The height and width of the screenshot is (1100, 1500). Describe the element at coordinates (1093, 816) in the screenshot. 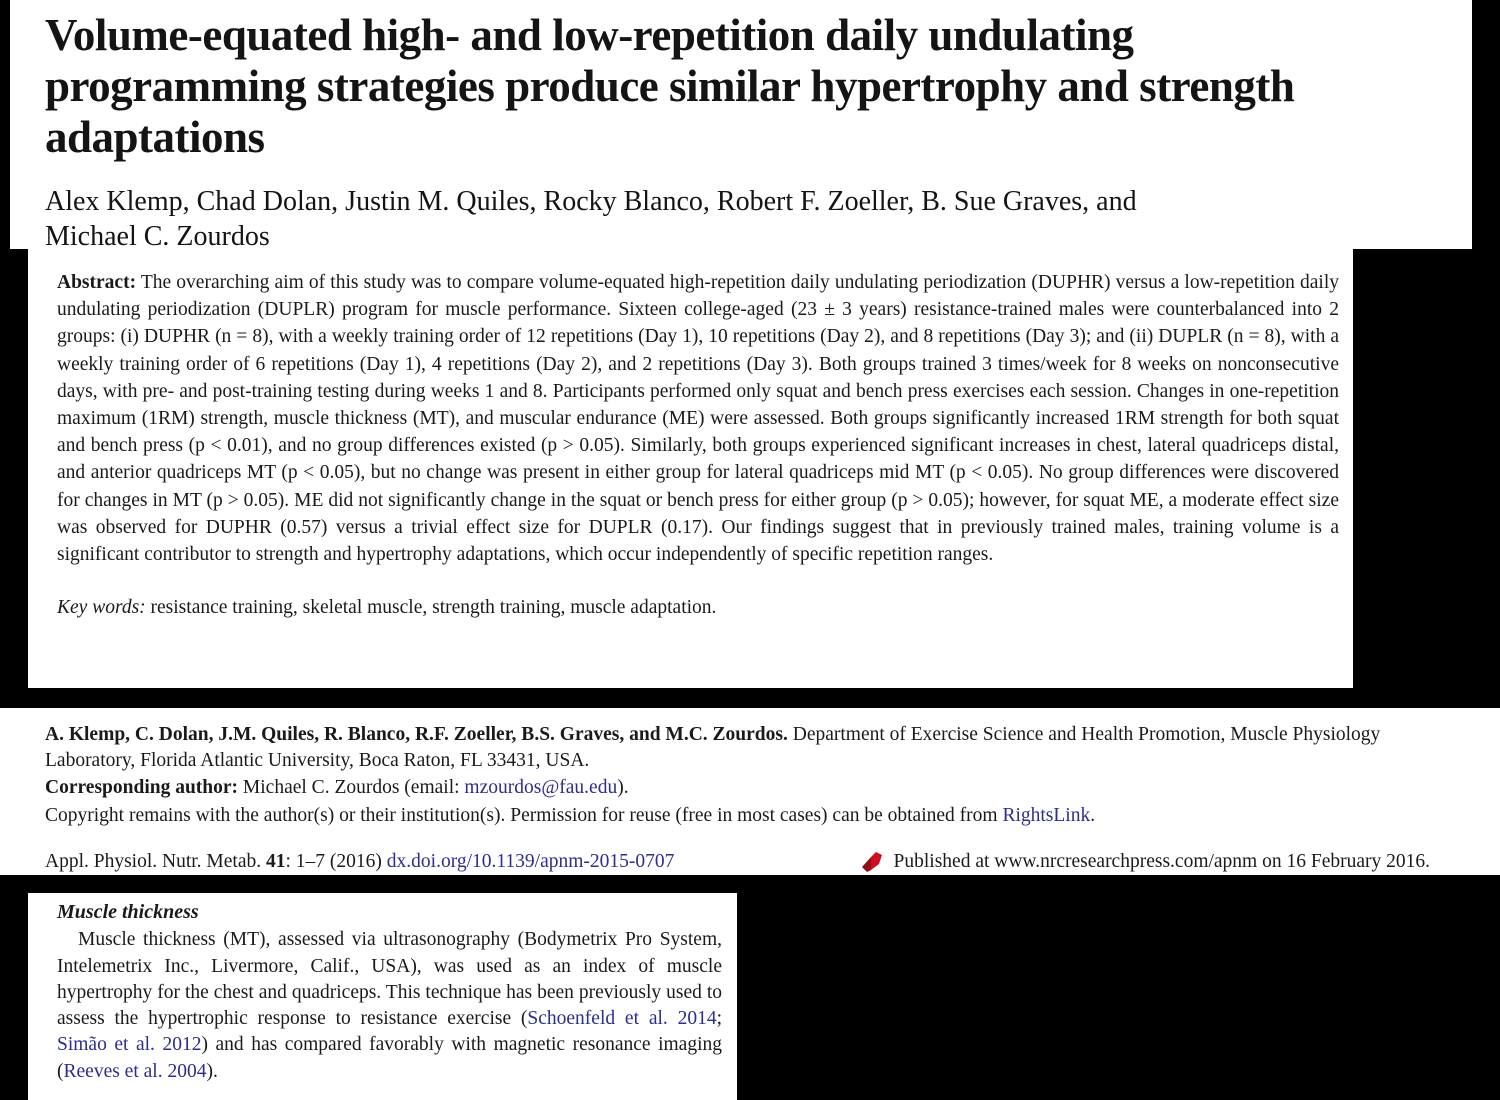

I see `copyright-post: .` at that location.